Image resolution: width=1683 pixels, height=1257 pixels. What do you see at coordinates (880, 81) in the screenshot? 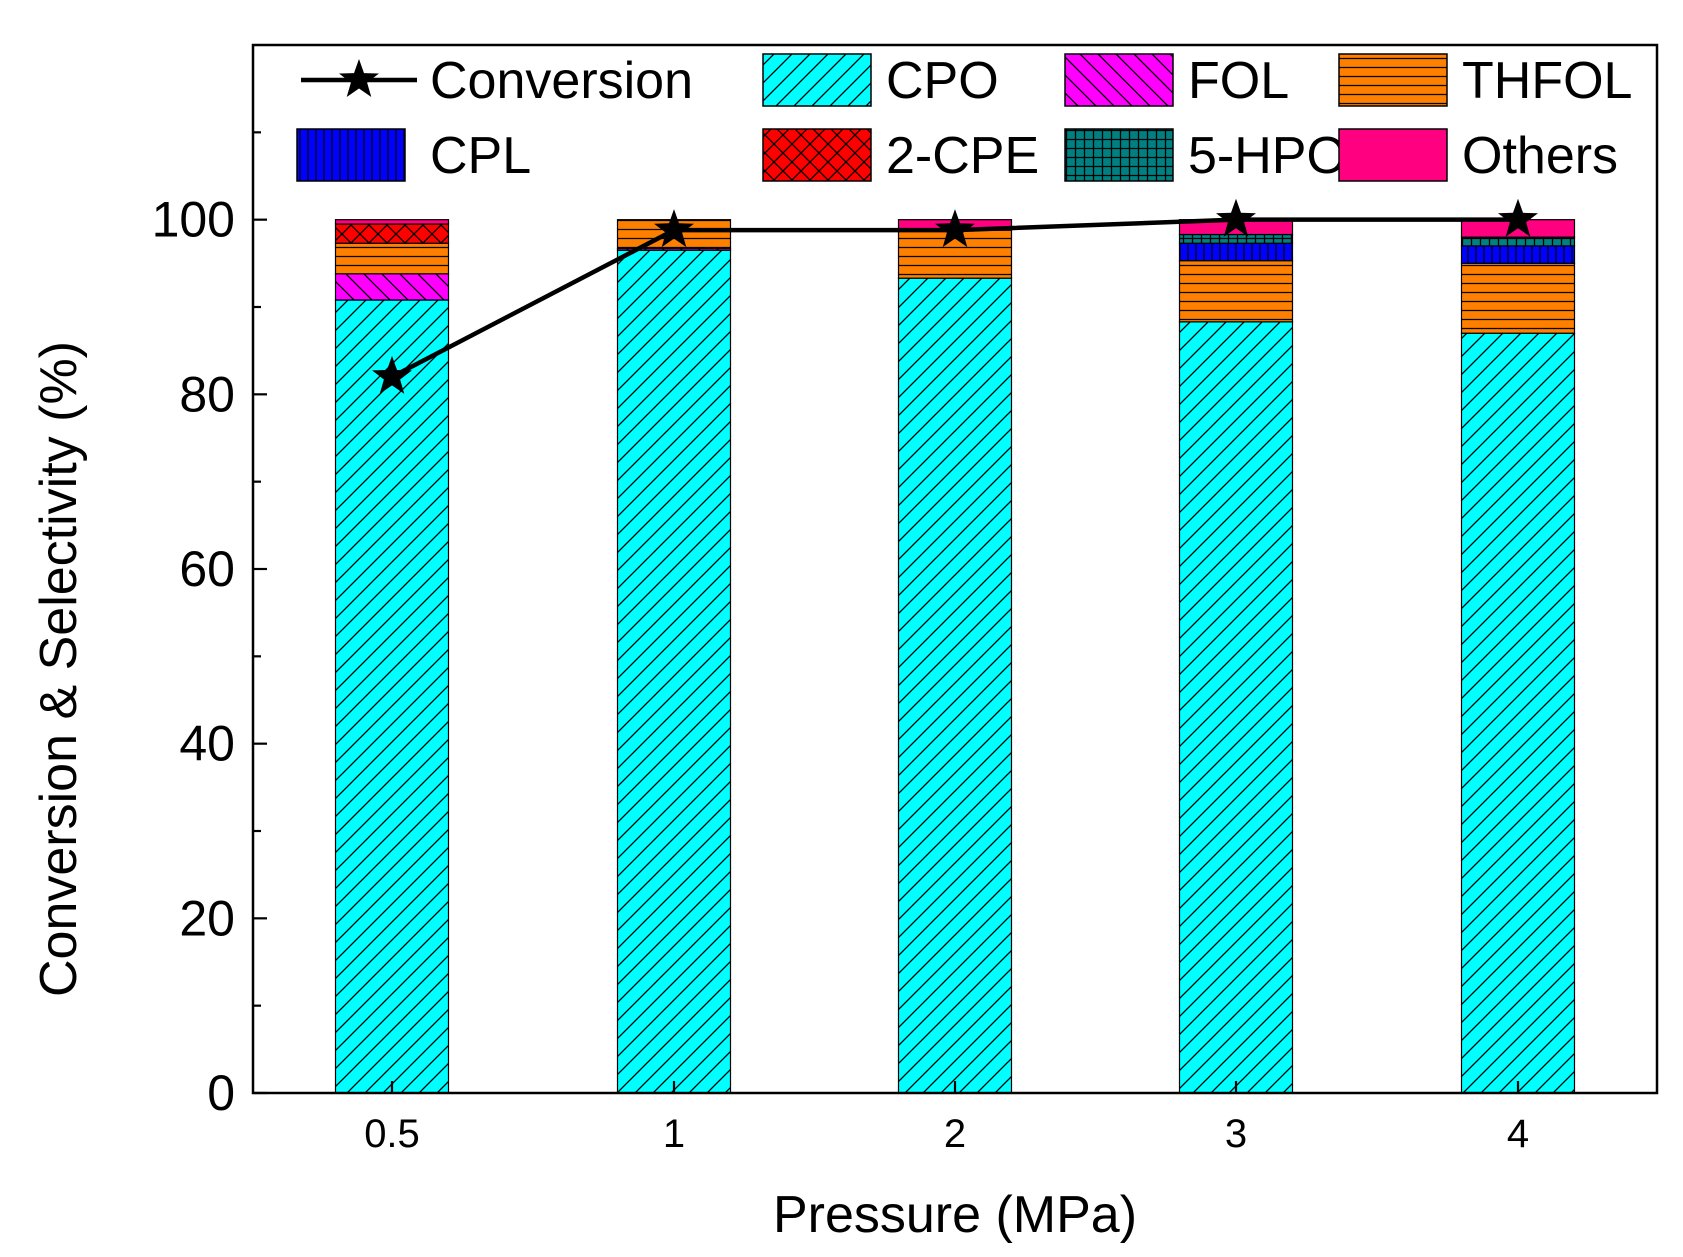
I see `legend-item-cpo: CPO` at bounding box center [880, 81].